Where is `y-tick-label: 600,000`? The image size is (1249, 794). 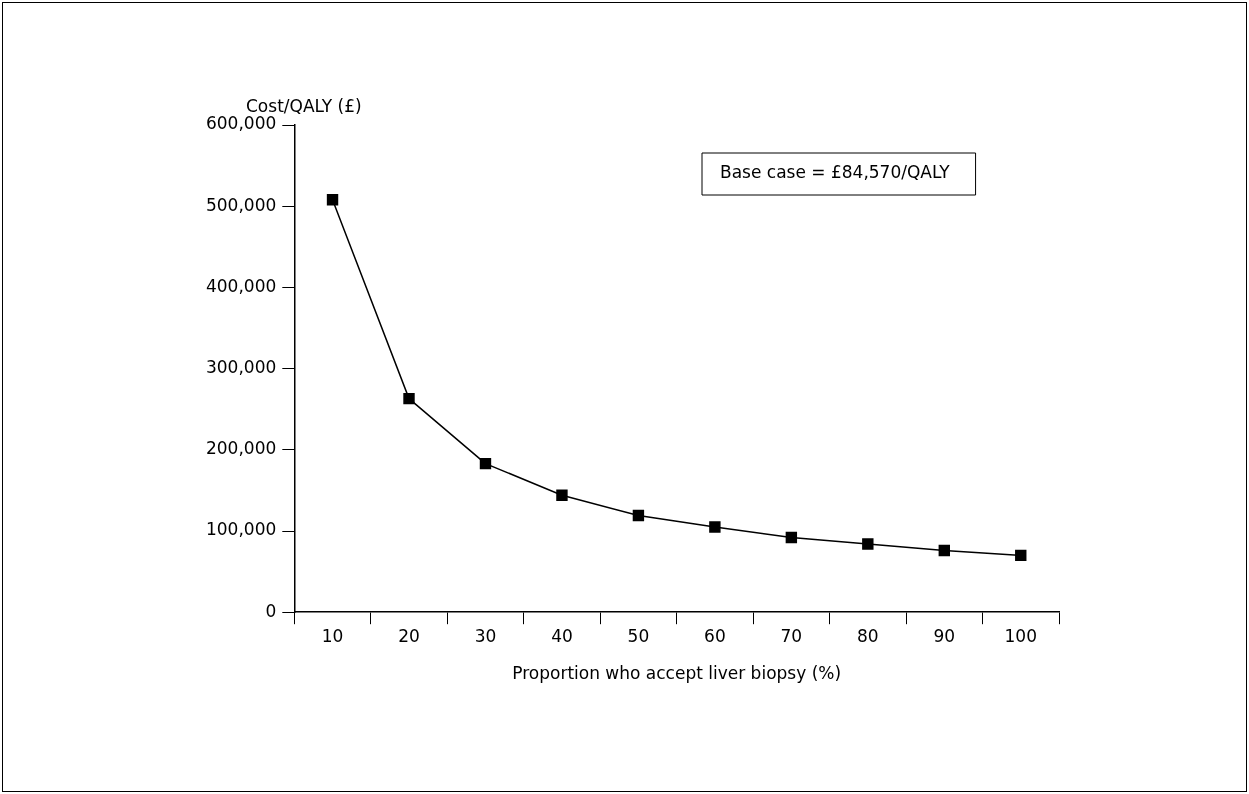 y-tick-label: 600,000 is located at coordinates (241, 123).